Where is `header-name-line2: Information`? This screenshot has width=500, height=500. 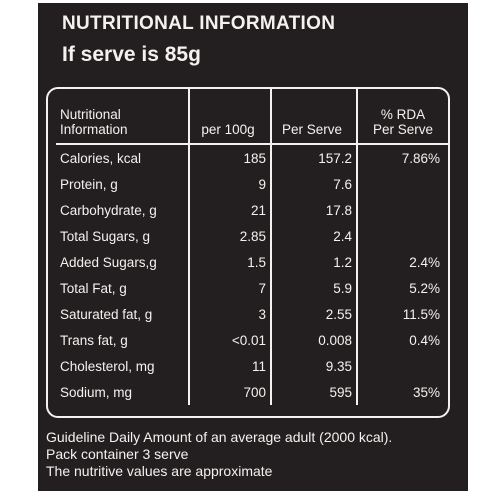 header-name-line2: Information is located at coordinates (94, 129).